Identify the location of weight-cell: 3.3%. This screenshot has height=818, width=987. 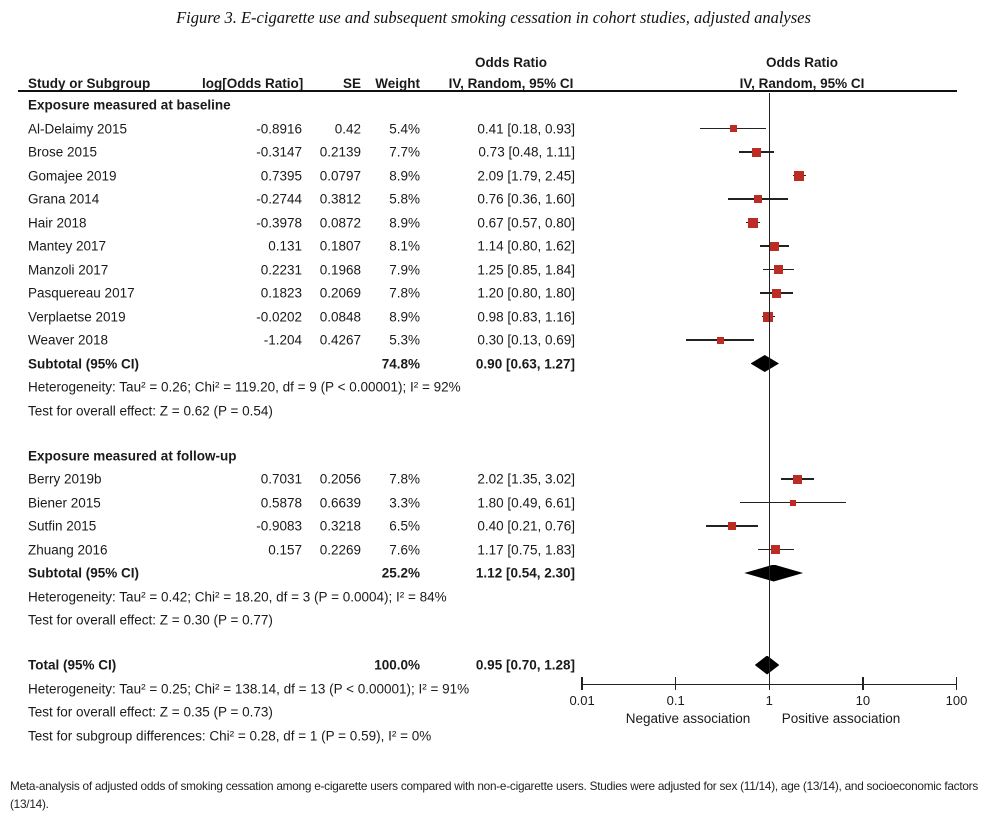
(404, 502).